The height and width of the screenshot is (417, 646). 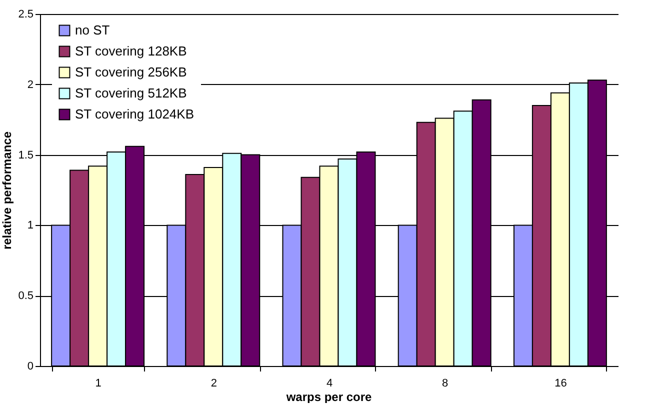 I want to click on legend-label: ST covering 256KB, so click(x=131, y=72).